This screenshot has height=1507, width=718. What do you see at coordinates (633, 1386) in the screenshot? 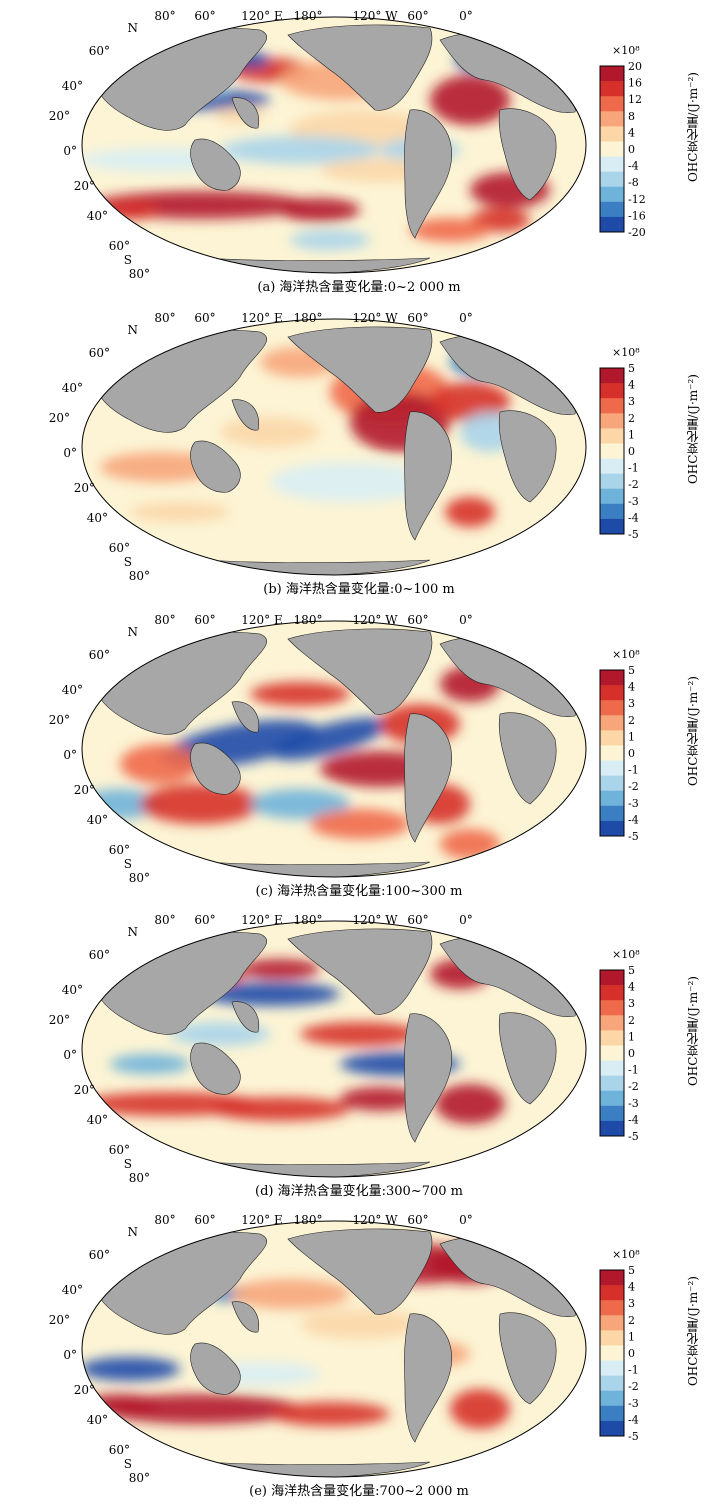
I see `colorbar-tick-label: -2` at bounding box center [633, 1386].